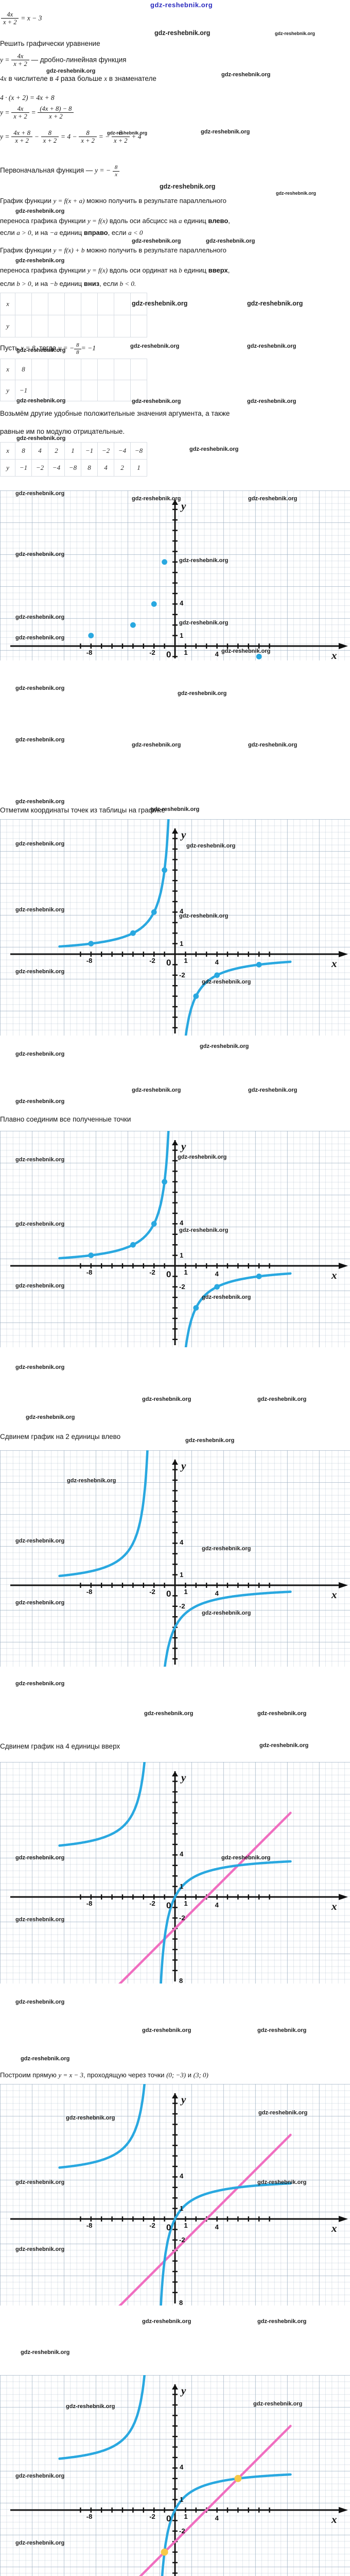 The image size is (350, 2576). What do you see at coordinates (7, 451) in the screenshot?
I see `table-row-label: x` at bounding box center [7, 451].